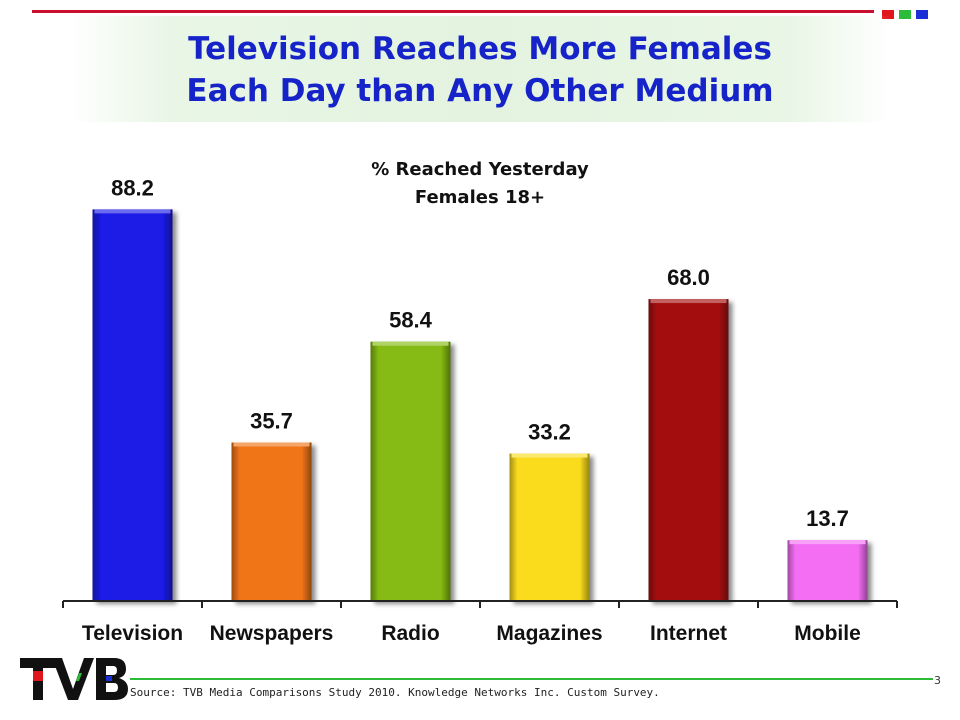  Describe the element at coordinates (480, 169) in the screenshot. I see `subtitle-line-1: % Reached Yesterday` at that location.